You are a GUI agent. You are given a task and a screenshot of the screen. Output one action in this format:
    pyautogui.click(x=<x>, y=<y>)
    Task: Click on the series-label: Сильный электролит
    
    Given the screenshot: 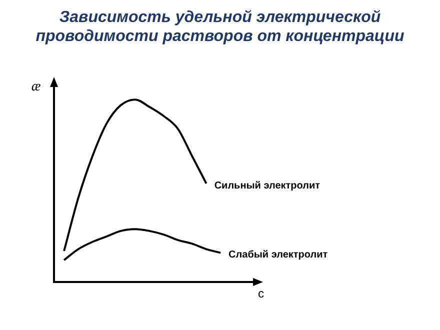 What is the action you would take?
    pyautogui.click(x=267, y=186)
    